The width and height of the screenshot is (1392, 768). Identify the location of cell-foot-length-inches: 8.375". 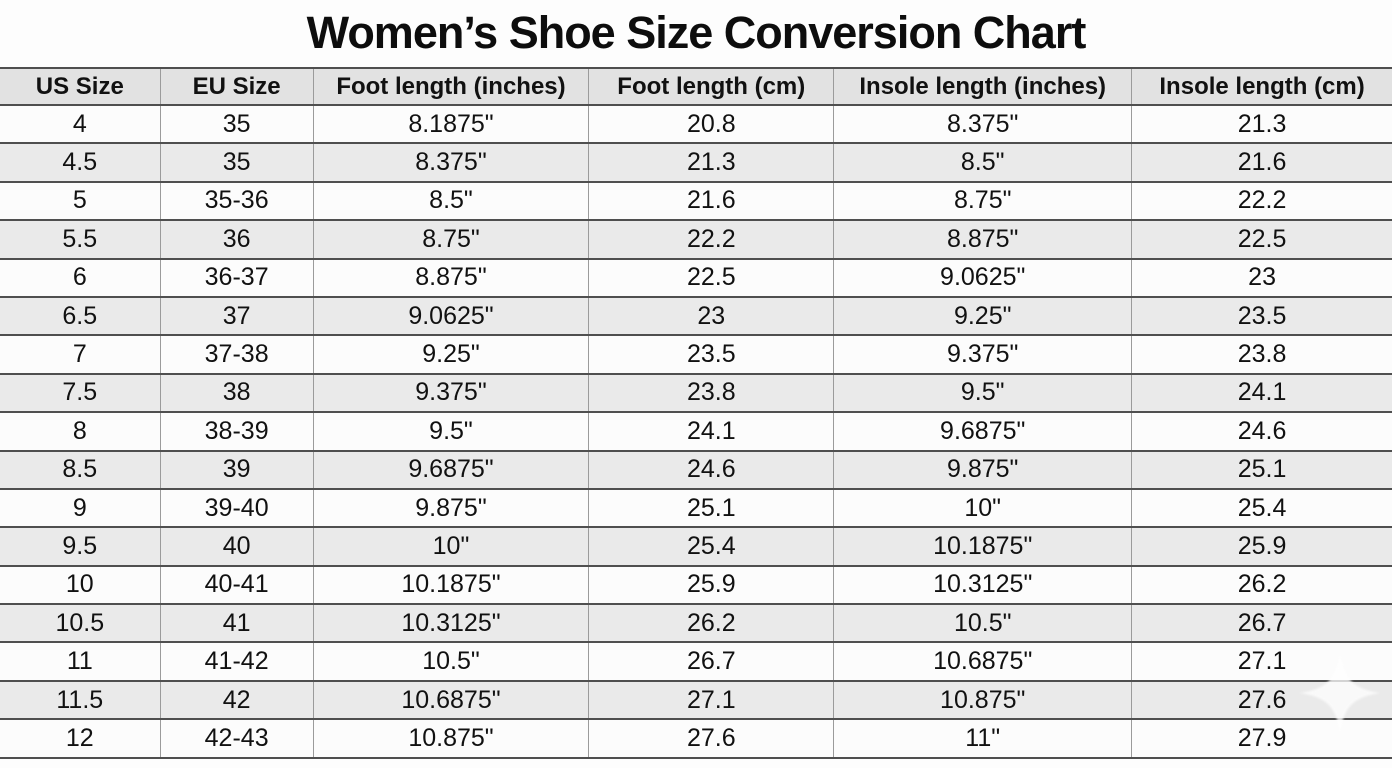
(450, 162).